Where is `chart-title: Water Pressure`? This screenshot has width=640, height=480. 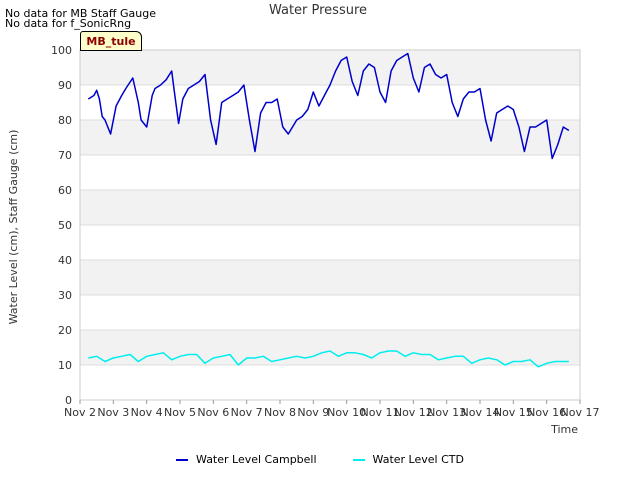 chart-title: Water Pressure is located at coordinates (318, 10).